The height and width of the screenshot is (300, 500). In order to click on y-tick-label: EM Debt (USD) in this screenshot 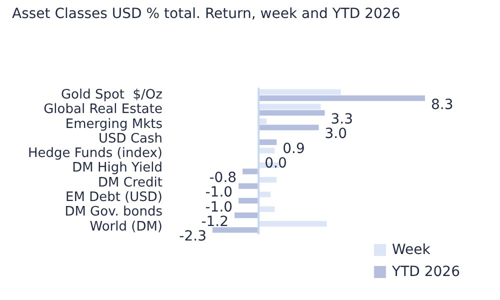, I will do `click(114, 197)`.